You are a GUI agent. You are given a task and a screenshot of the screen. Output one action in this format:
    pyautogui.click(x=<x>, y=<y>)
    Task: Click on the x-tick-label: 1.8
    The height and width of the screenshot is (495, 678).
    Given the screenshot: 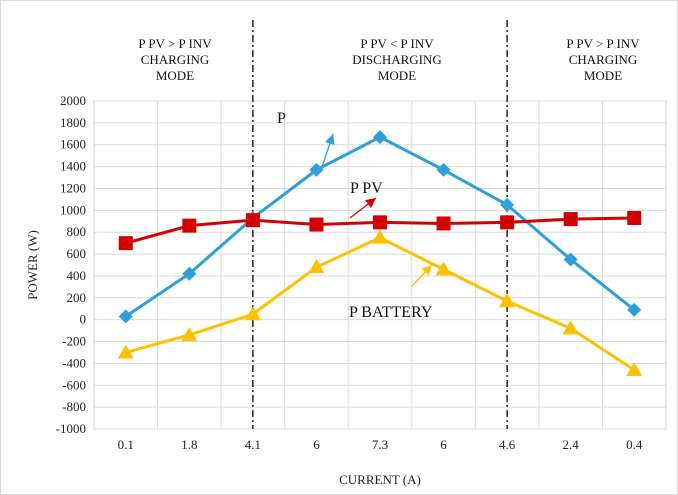 What is the action you would take?
    pyautogui.click(x=189, y=444)
    